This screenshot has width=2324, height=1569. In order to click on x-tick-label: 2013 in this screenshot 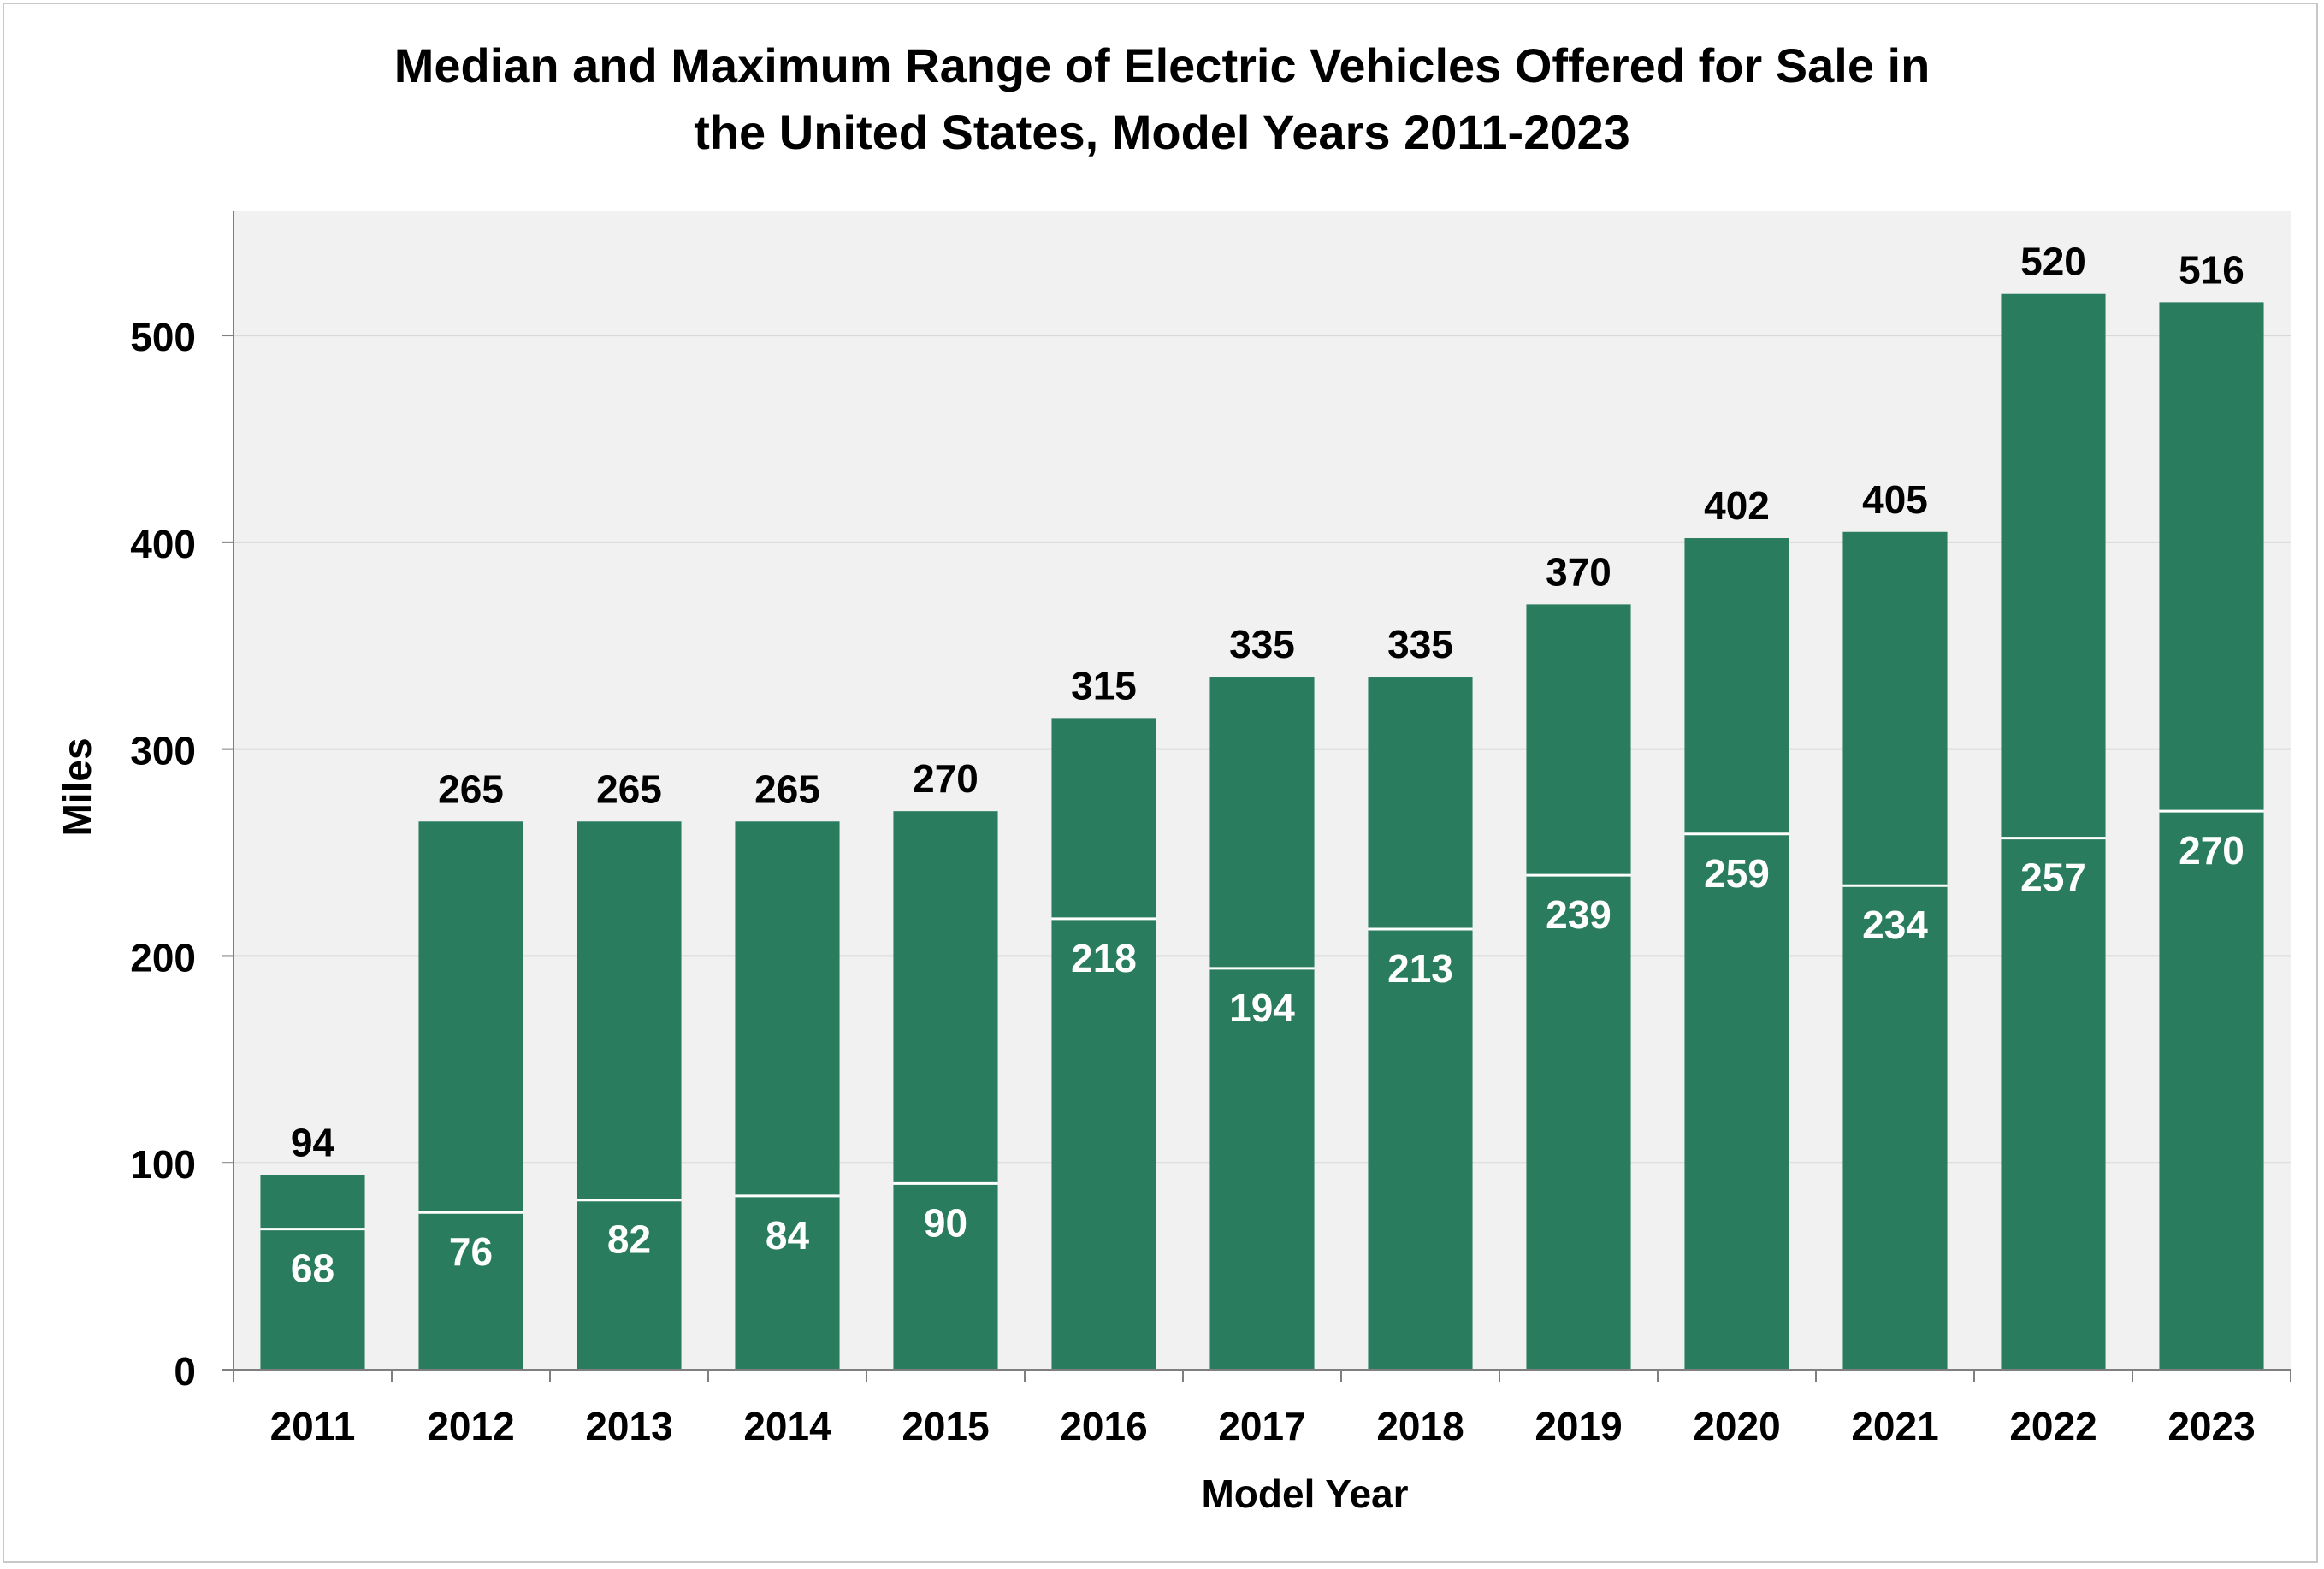, I will do `click(628, 1426)`.